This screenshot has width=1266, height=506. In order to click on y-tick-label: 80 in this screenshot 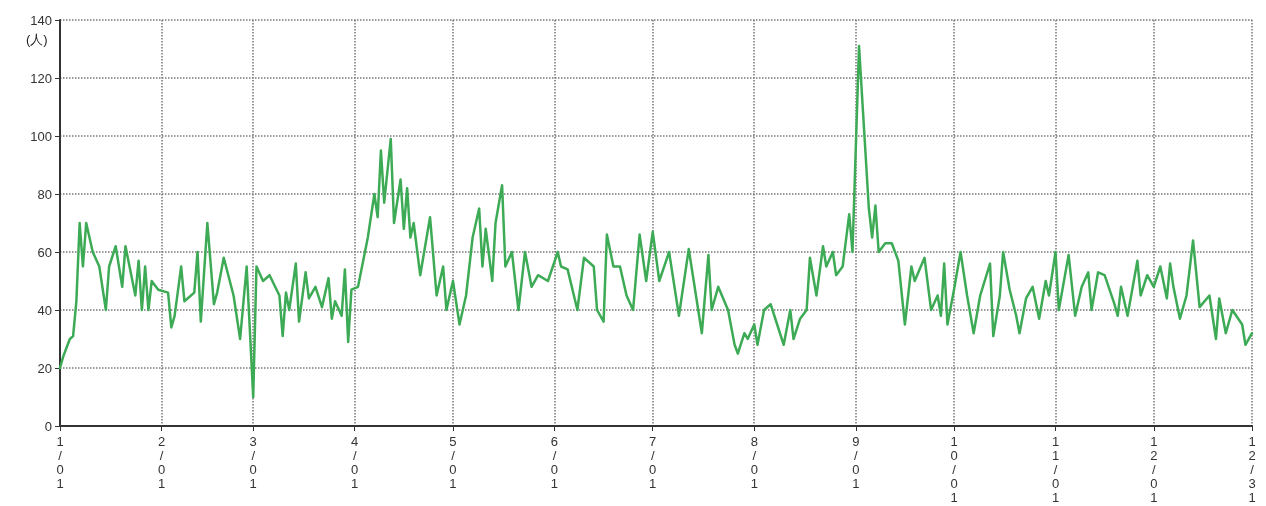, I will do `click(44, 194)`.